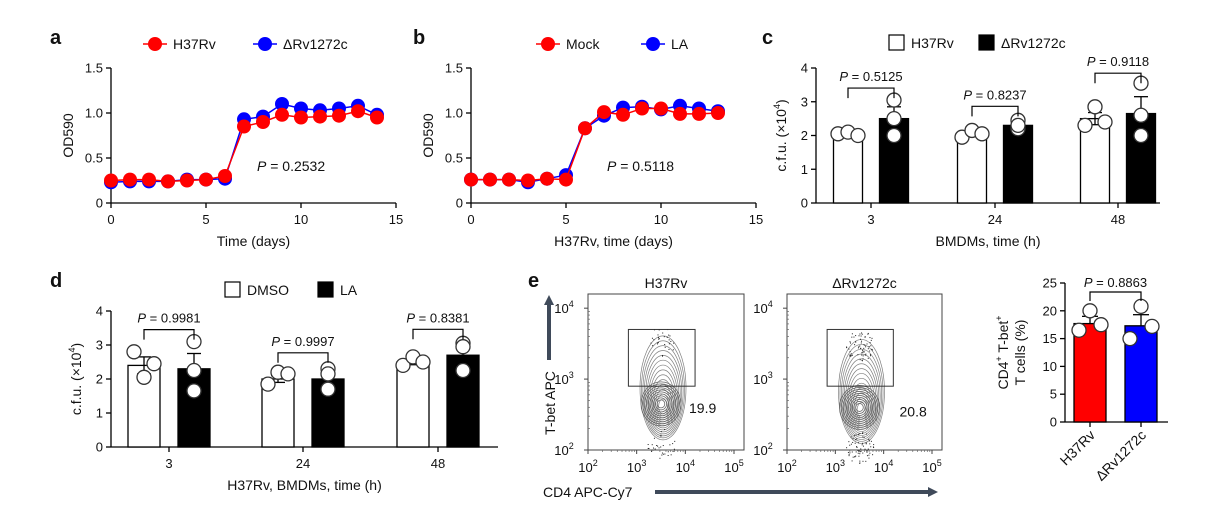 This screenshot has height=514, width=1226. I want to click on y-tick-label: 0.5, so click(454, 158).